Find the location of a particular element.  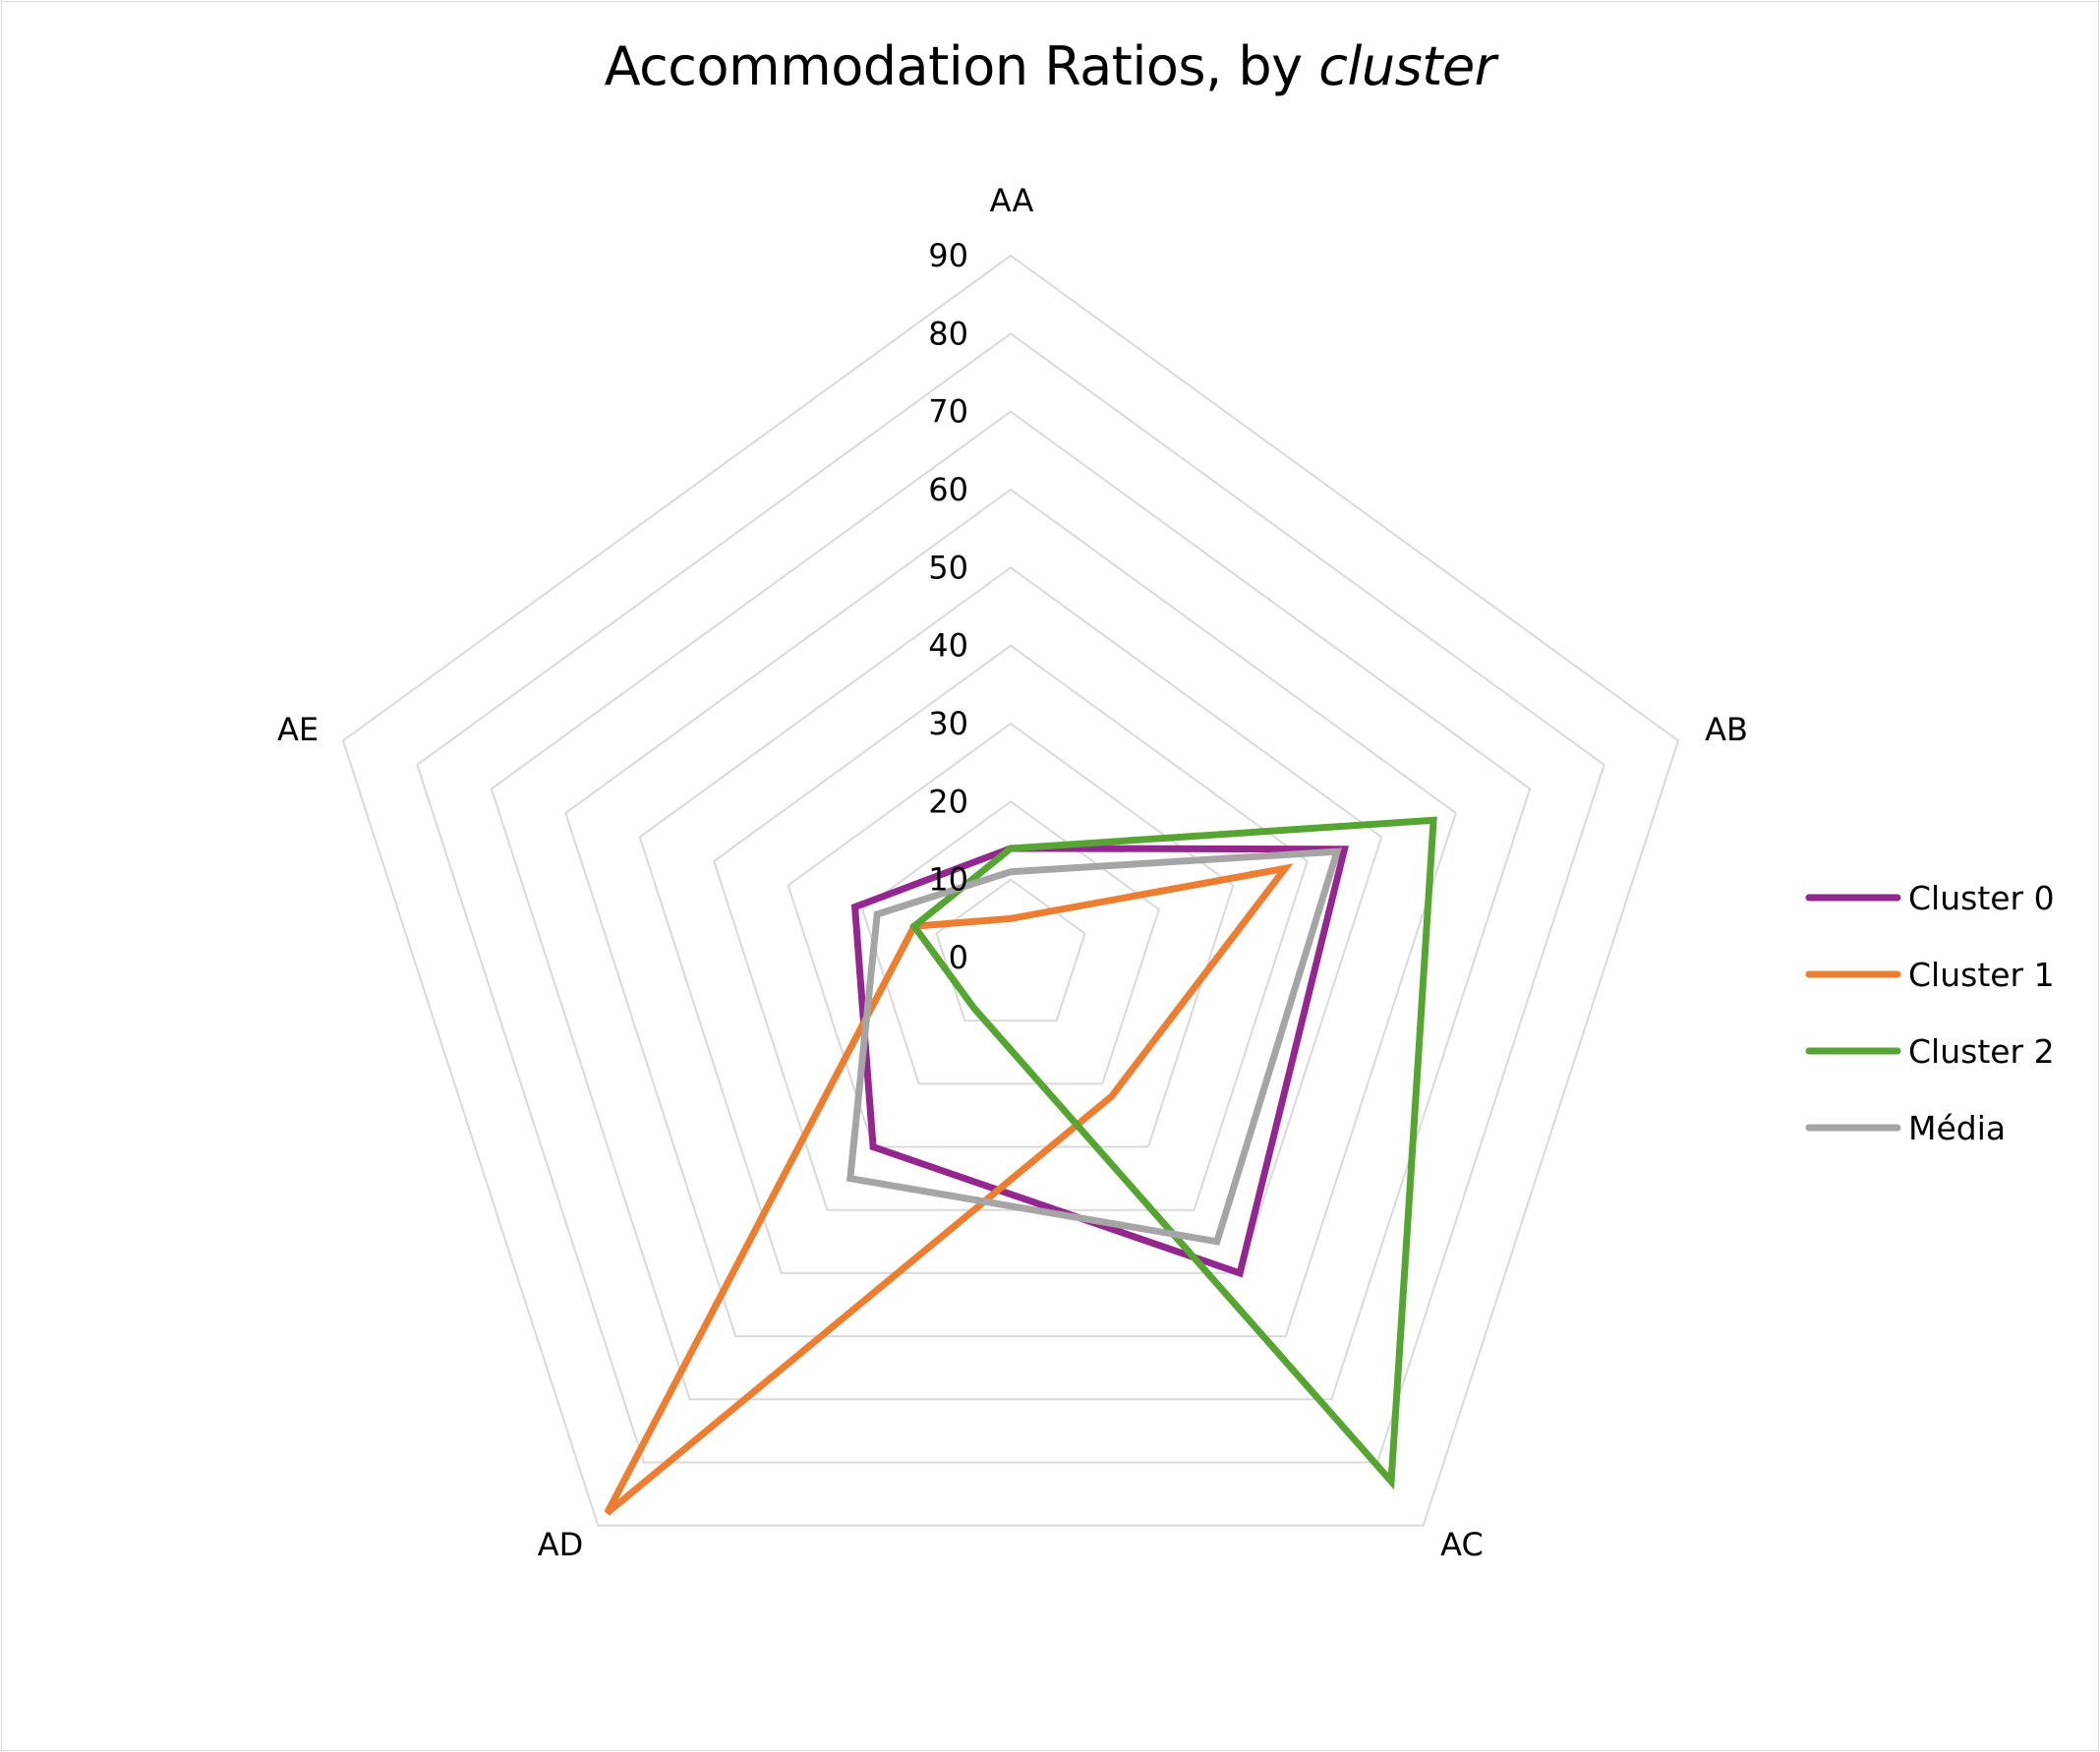

chart-title: Accommodation Ratios, by cluster is located at coordinates (1050, 66).